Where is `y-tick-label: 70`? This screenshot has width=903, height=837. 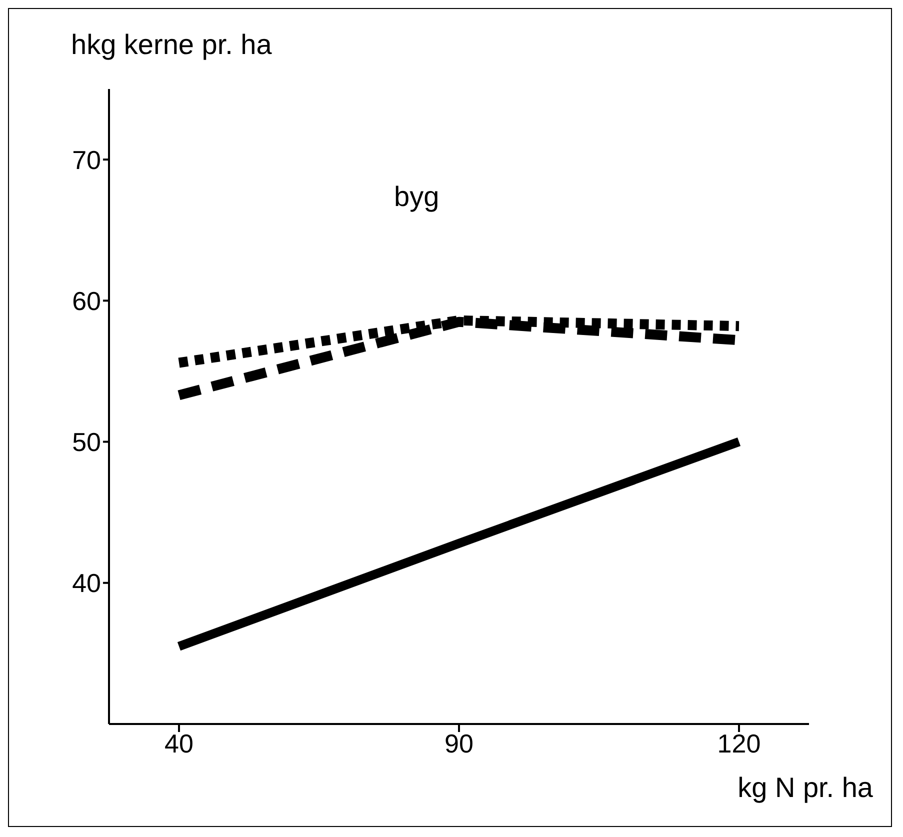 y-tick-label: 70 is located at coordinates (86, 159).